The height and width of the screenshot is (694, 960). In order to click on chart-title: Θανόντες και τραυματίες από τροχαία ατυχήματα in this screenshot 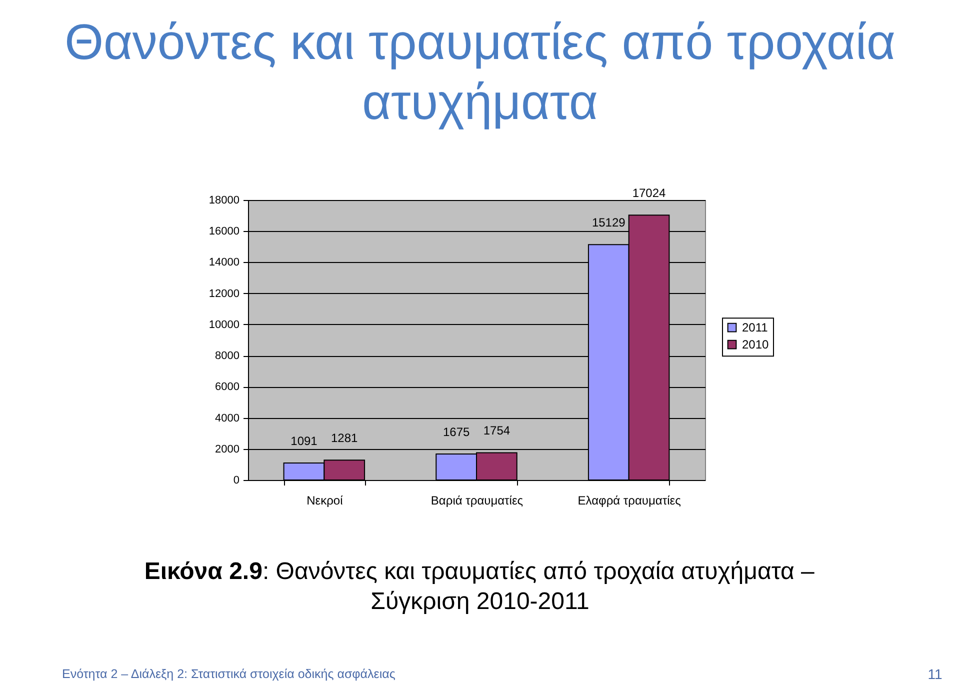, I will do `click(480, 72)`.